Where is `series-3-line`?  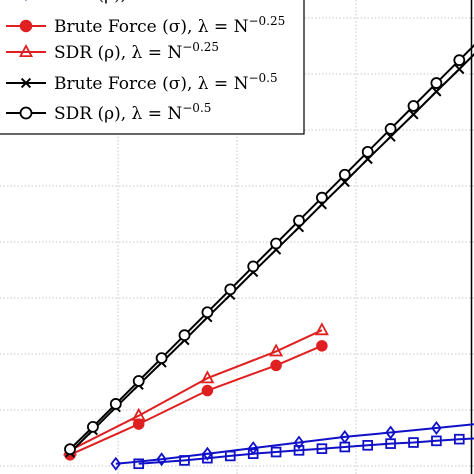 series-3-line is located at coordinates (196, 390).